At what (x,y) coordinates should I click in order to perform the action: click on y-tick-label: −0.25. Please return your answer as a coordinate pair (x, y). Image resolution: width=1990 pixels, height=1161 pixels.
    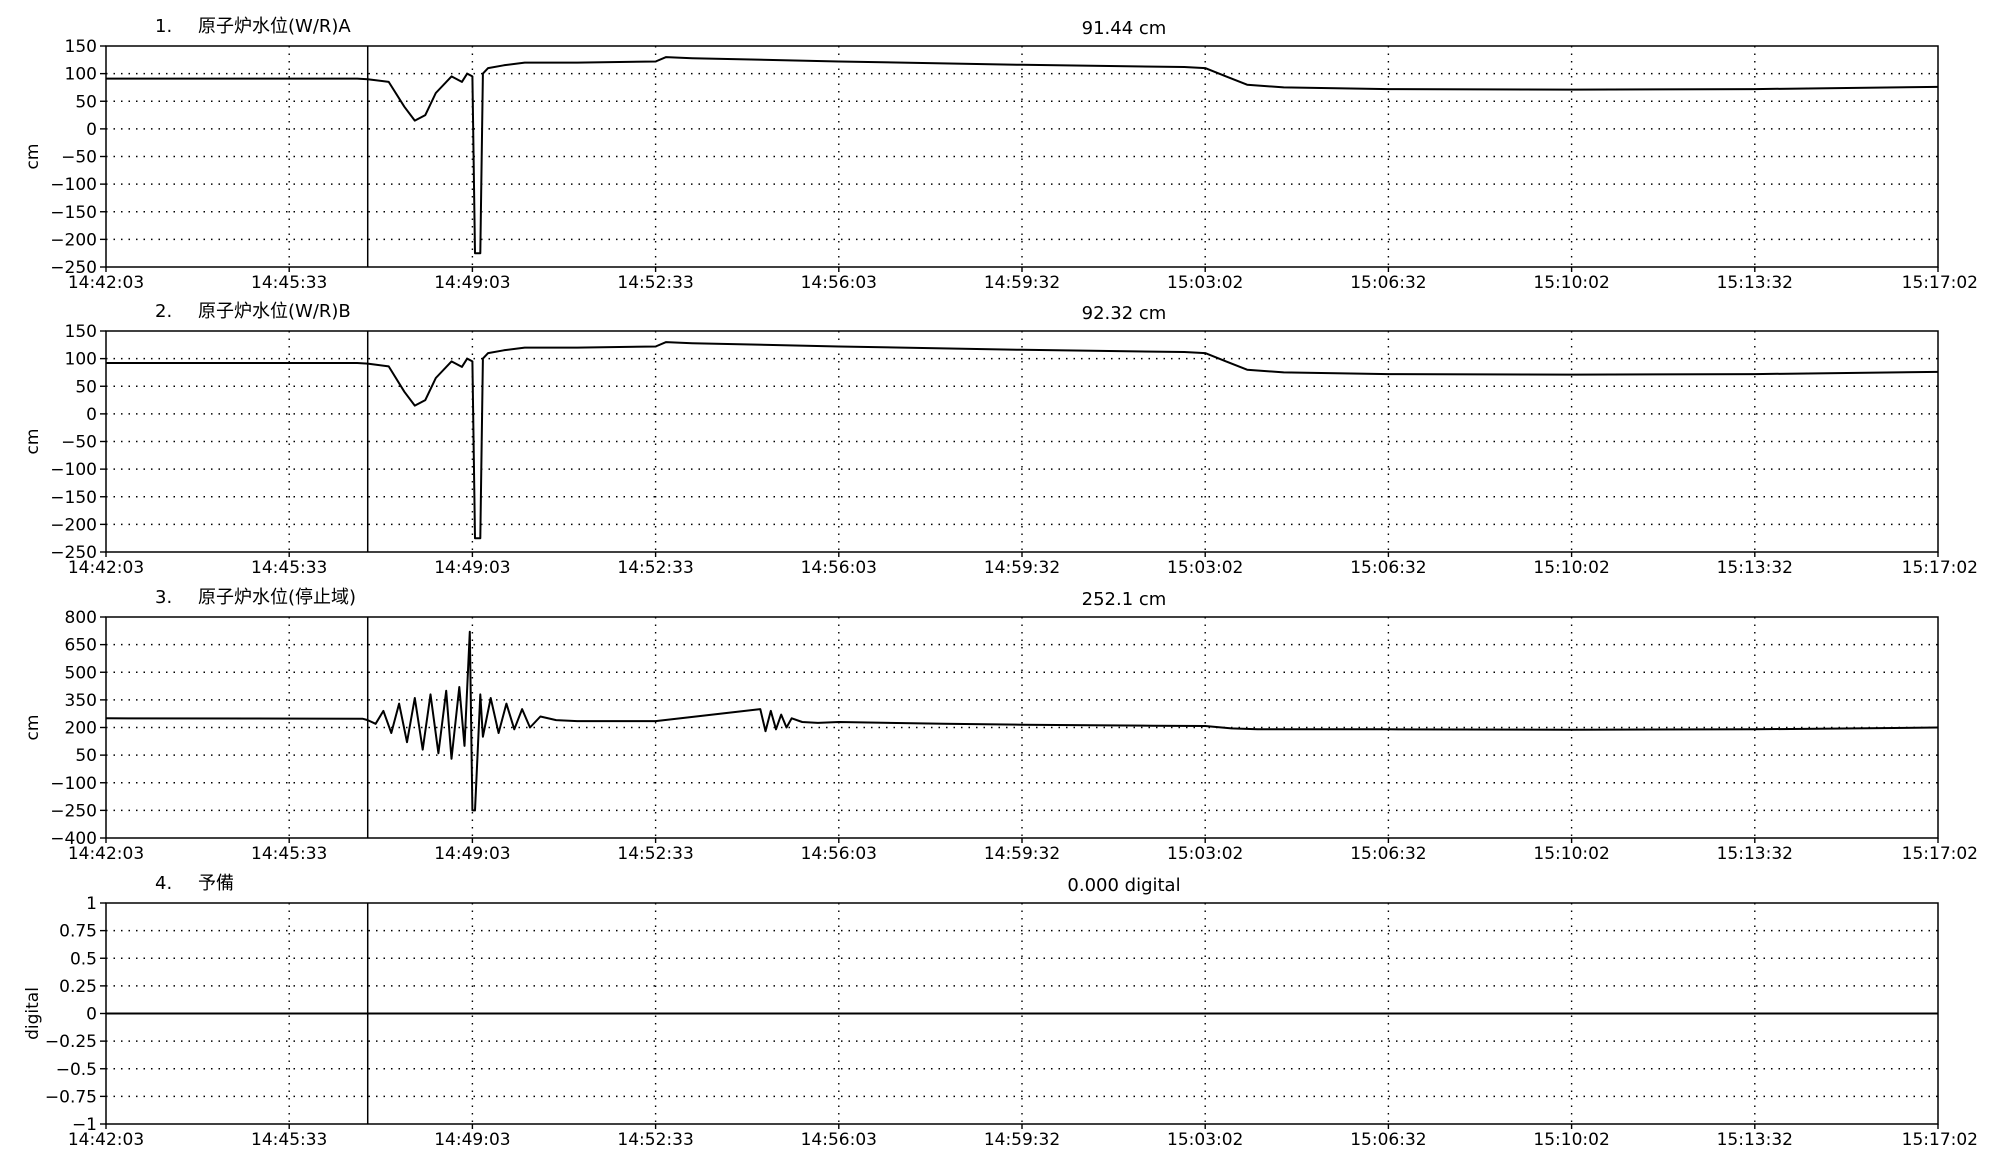
    Looking at the image, I should click on (71, 1042).